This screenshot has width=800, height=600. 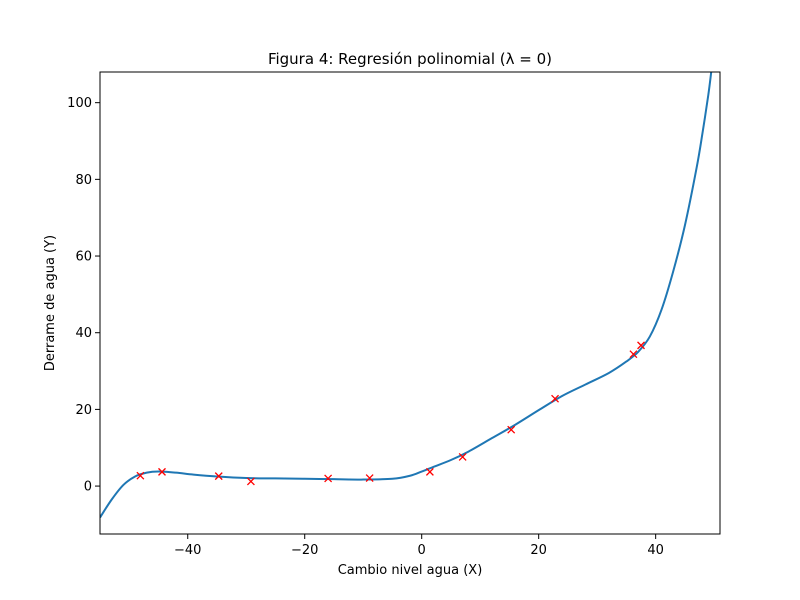 What do you see at coordinates (304, 550) in the screenshot?
I see `x-tick-label: −20` at bounding box center [304, 550].